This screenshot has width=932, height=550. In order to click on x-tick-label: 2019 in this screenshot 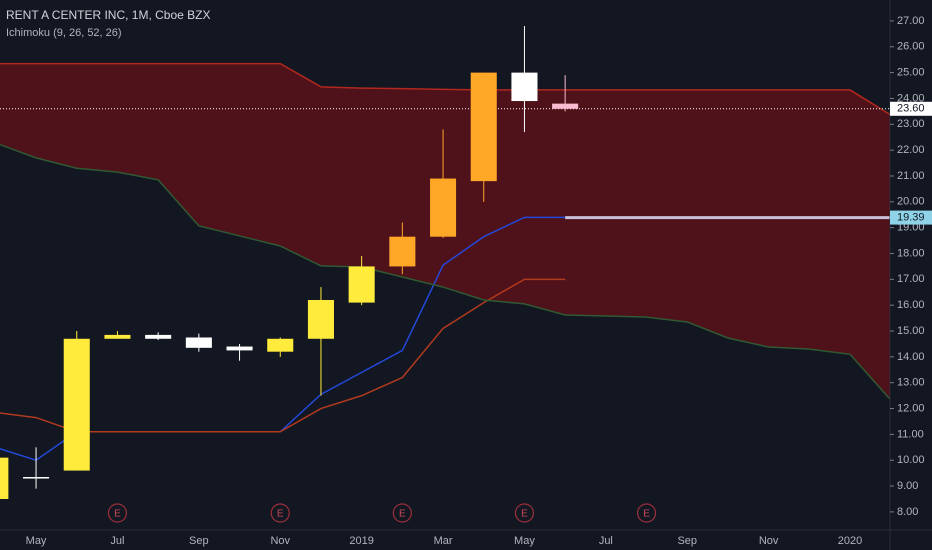, I will do `click(361, 541)`.